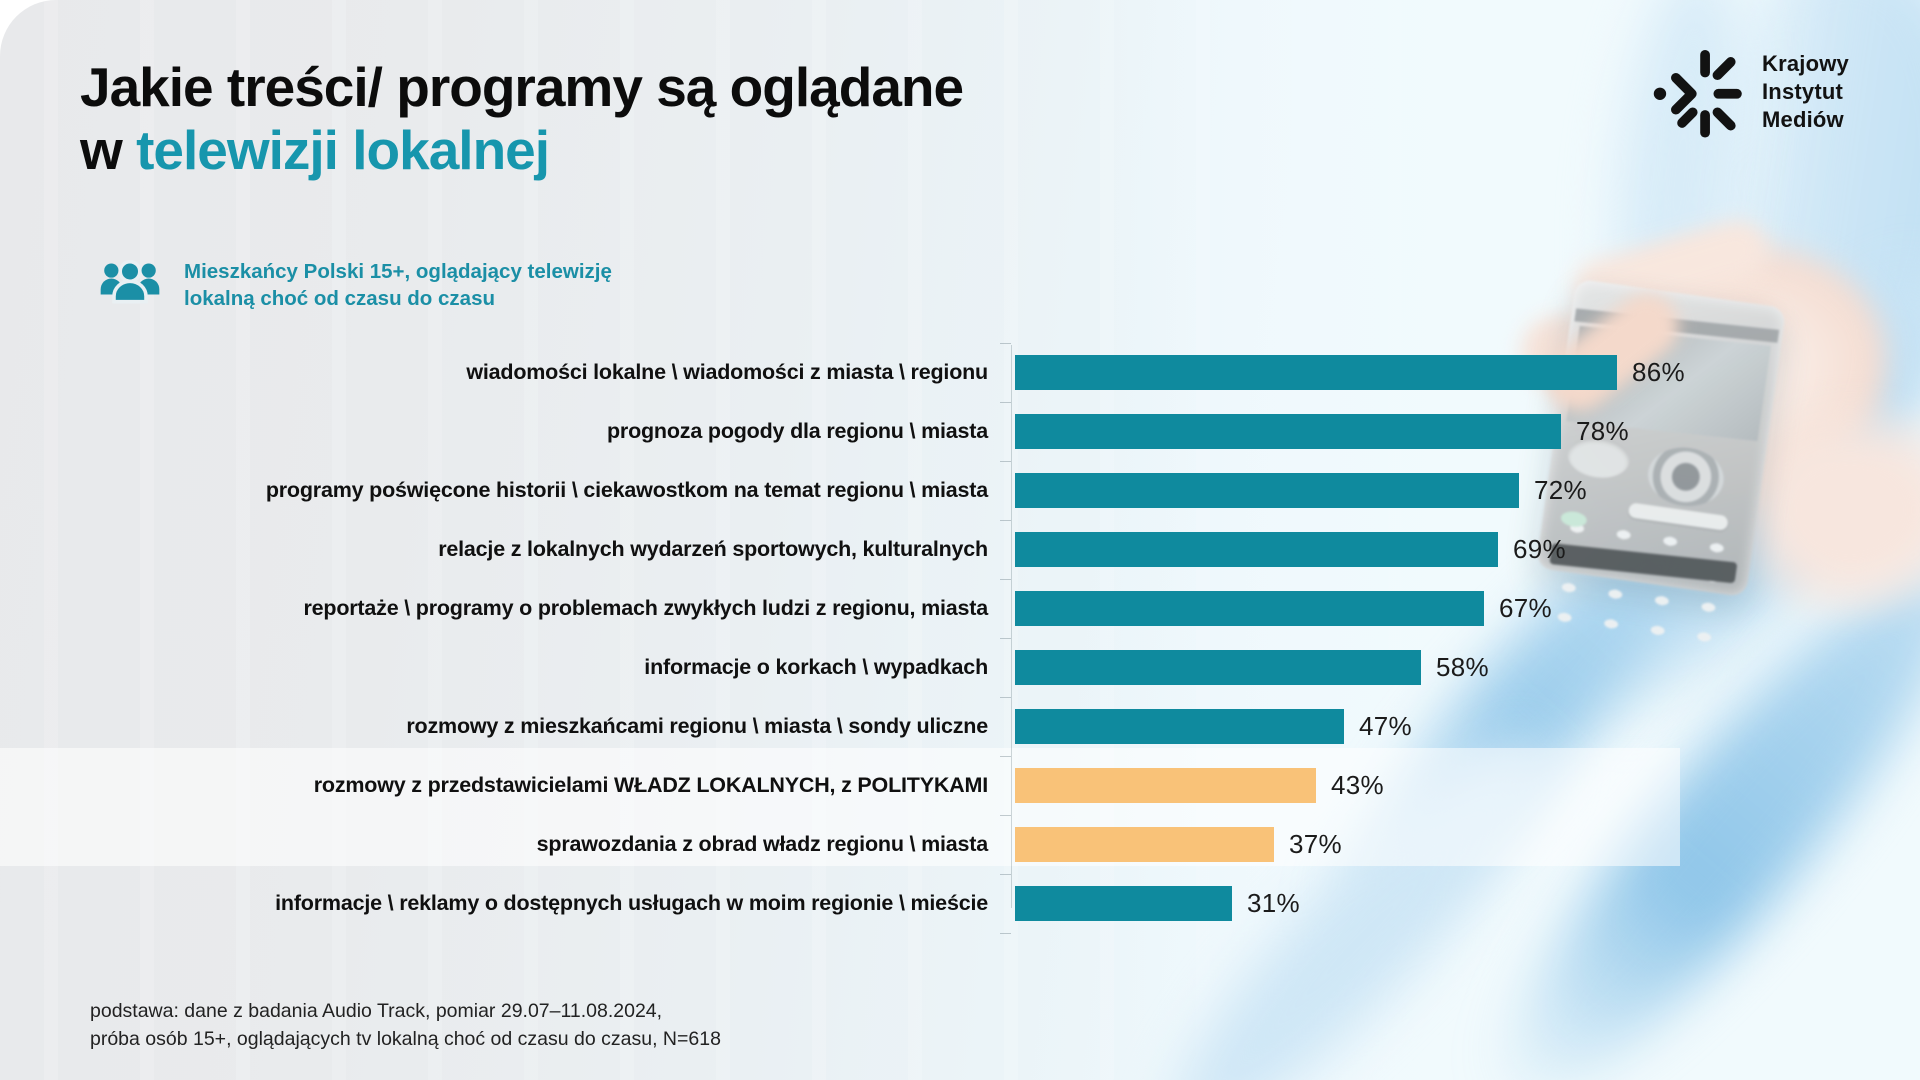  What do you see at coordinates (816, 667) in the screenshot?
I see `bar-label: informacje o korkach \ wypadkach` at bounding box center [816, 667].